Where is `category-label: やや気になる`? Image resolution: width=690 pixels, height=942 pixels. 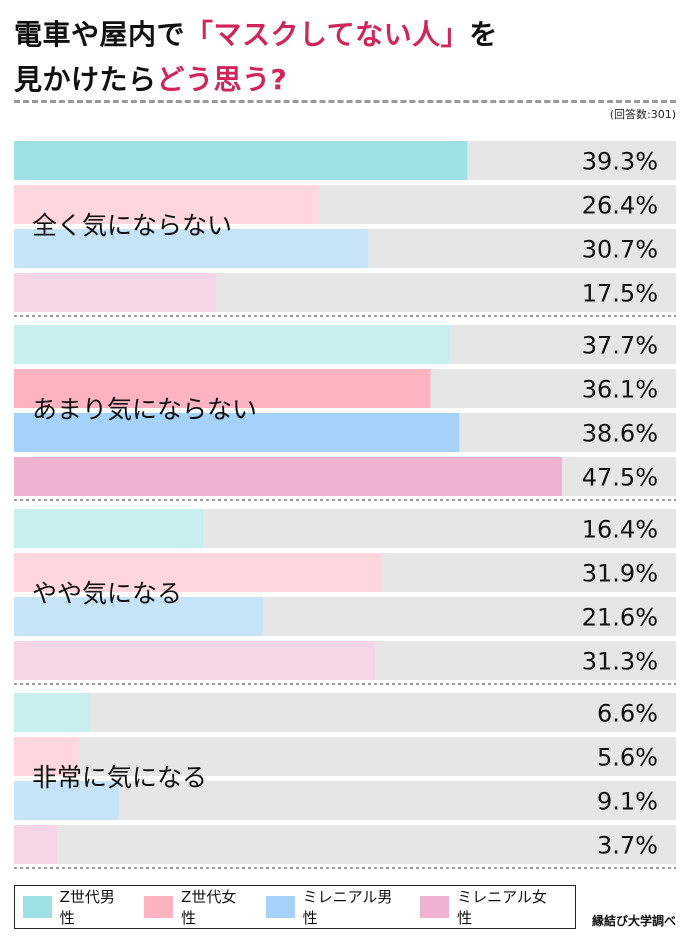 category-label: やや気になる is located at coordinates (107, 593).